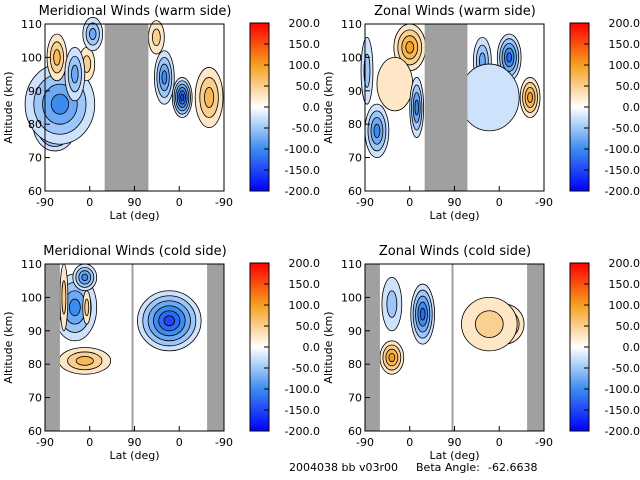  I want to click on chart-title: Meridional Winds (warm side), so click(135, 11).